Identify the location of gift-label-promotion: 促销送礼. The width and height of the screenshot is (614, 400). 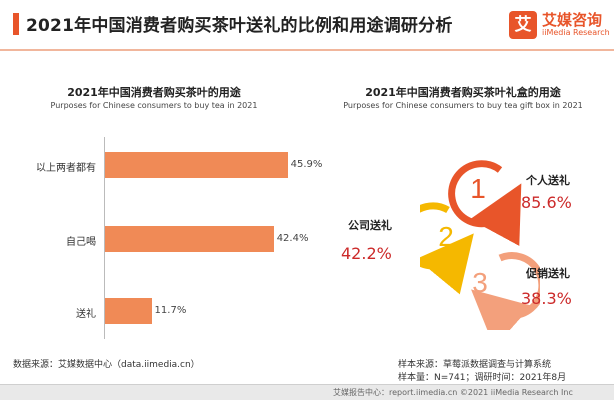
(548, 273).